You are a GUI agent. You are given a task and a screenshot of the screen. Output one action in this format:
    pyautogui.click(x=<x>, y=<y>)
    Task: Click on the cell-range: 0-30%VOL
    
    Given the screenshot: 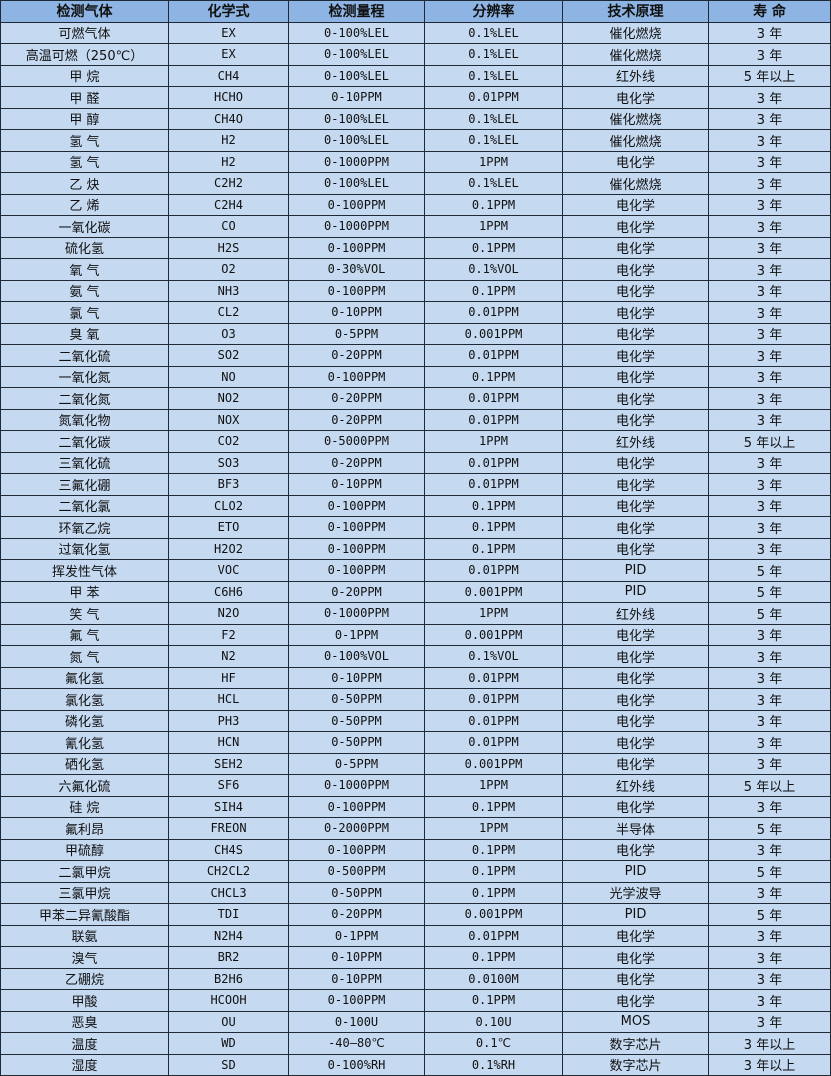 What is the action you would take?
    pyautogui.click(x=356, y=269)
    